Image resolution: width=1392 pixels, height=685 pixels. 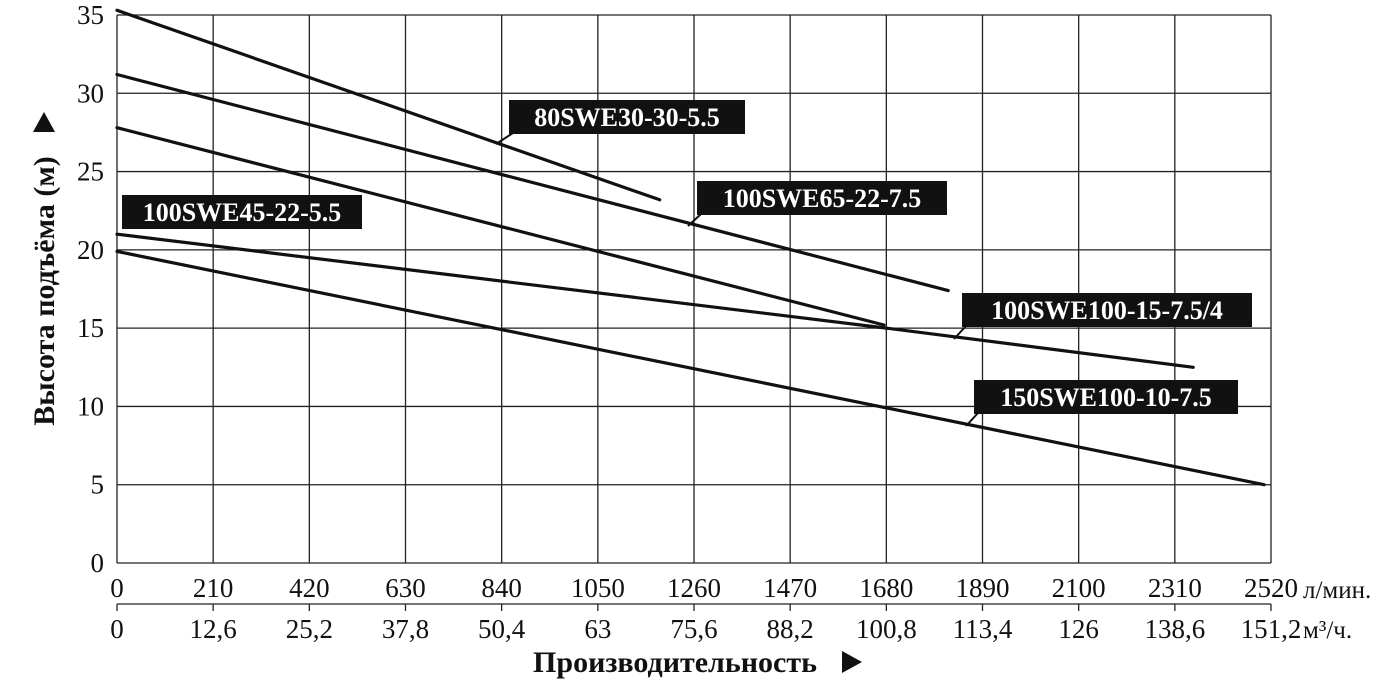 What do you see at coordinates (309, 588) in the screenshot?
I see `x-tick-label-lmin: 420` at bounding box center [309, 588].